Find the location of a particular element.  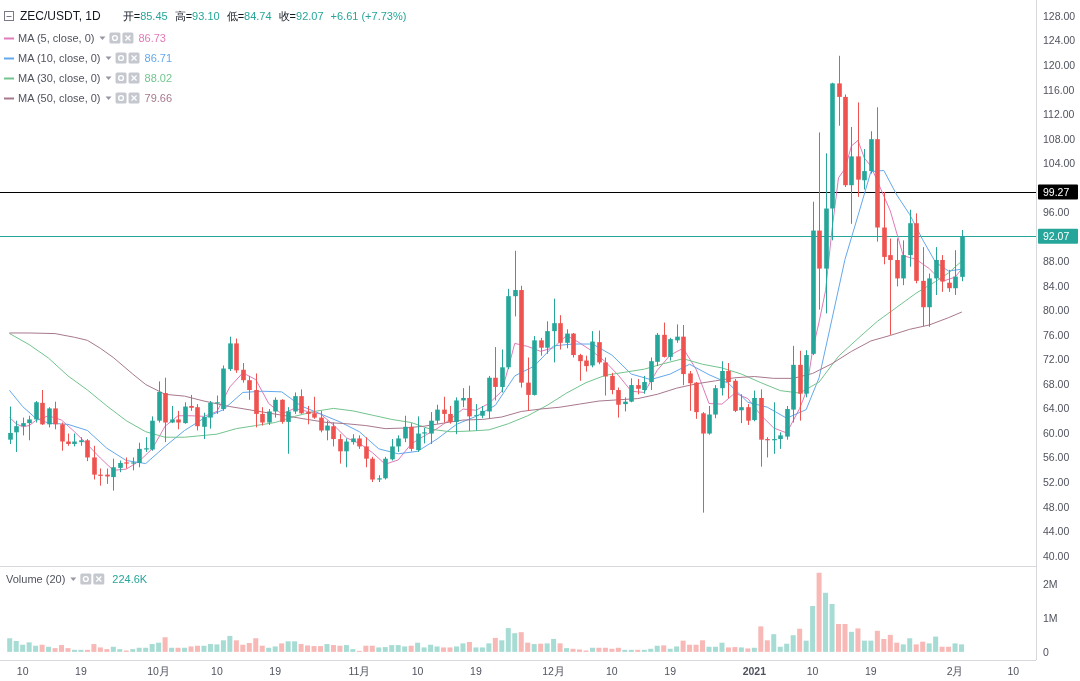

y-tick-label: 80.00 is located at coordinates (1056, 310).